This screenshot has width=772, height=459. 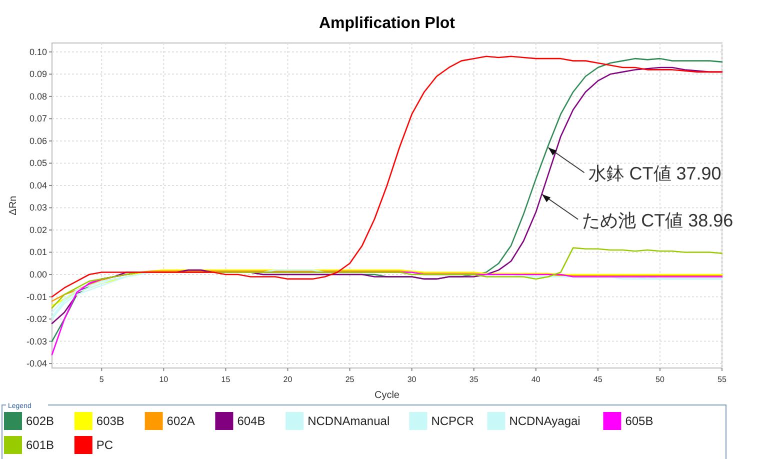 I want to click on legend-label: NCDNAyagai, so click(x=544, y=421).